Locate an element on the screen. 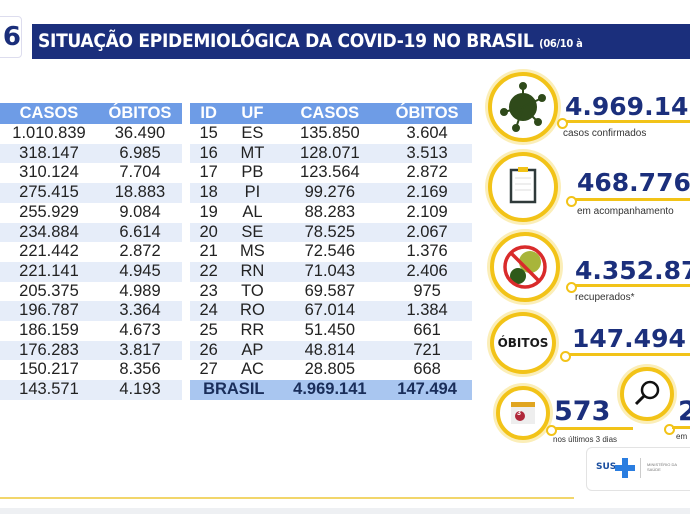 Image resolution: width=690 pixels, height=514 pixels. cell: 7.704 is located at coordinates (140, 172).